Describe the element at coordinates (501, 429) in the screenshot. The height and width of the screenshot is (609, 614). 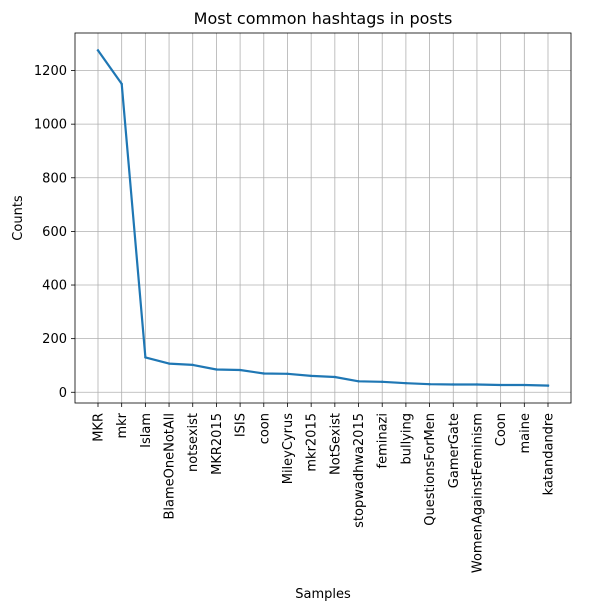
I see `x-tick-label: Coon` at that location.